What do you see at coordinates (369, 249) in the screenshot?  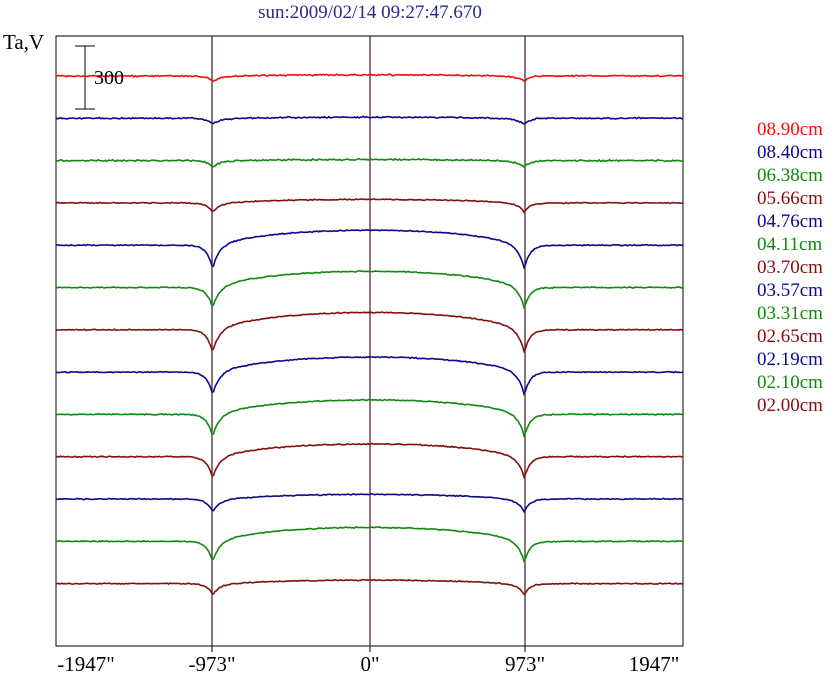 I see `series-line-04.76cm` at bounding box center [369, 249].